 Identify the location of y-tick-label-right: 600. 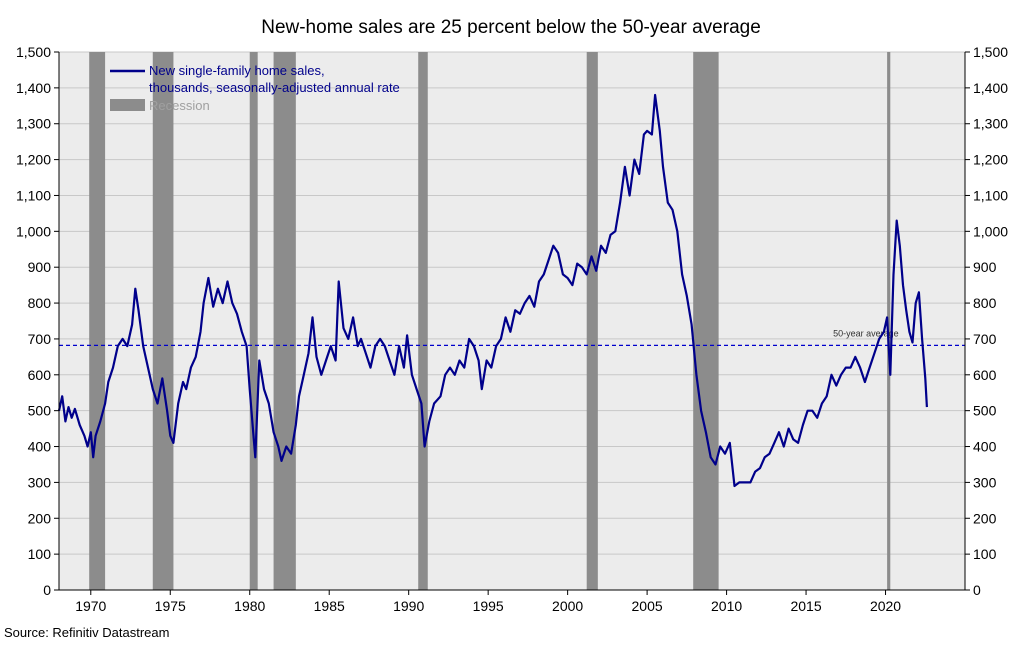
(985, 375).